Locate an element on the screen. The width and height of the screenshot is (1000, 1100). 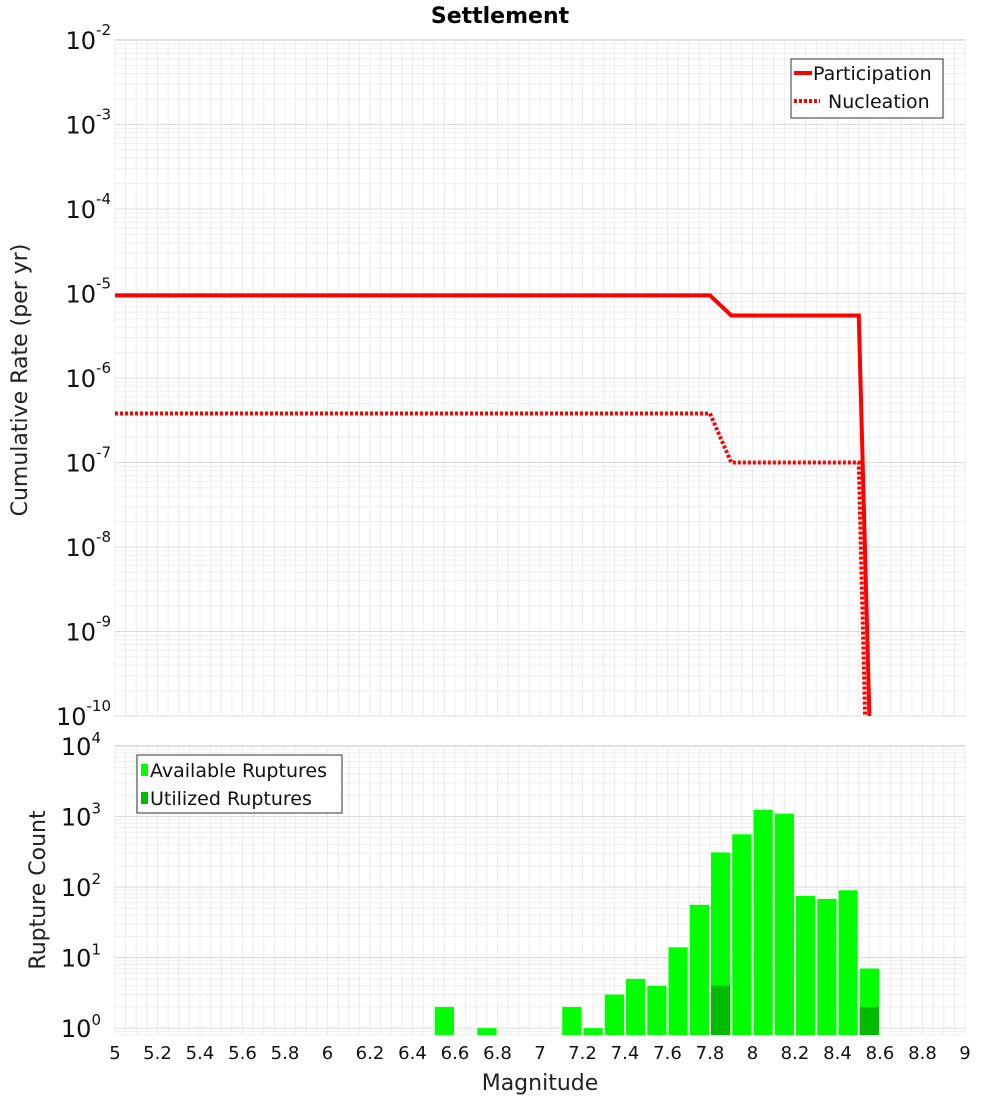
bottom-y-tick-exponent: 1 is located at coordinates (96, 950).